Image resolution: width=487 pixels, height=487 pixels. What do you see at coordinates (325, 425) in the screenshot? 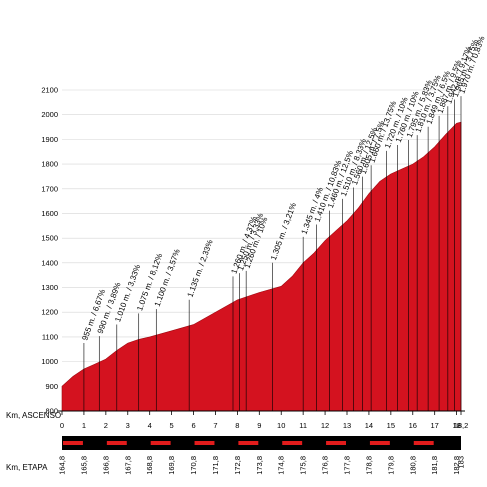
I see `x-tick-label-ascenso: 12` at bounding box center [325, 425].